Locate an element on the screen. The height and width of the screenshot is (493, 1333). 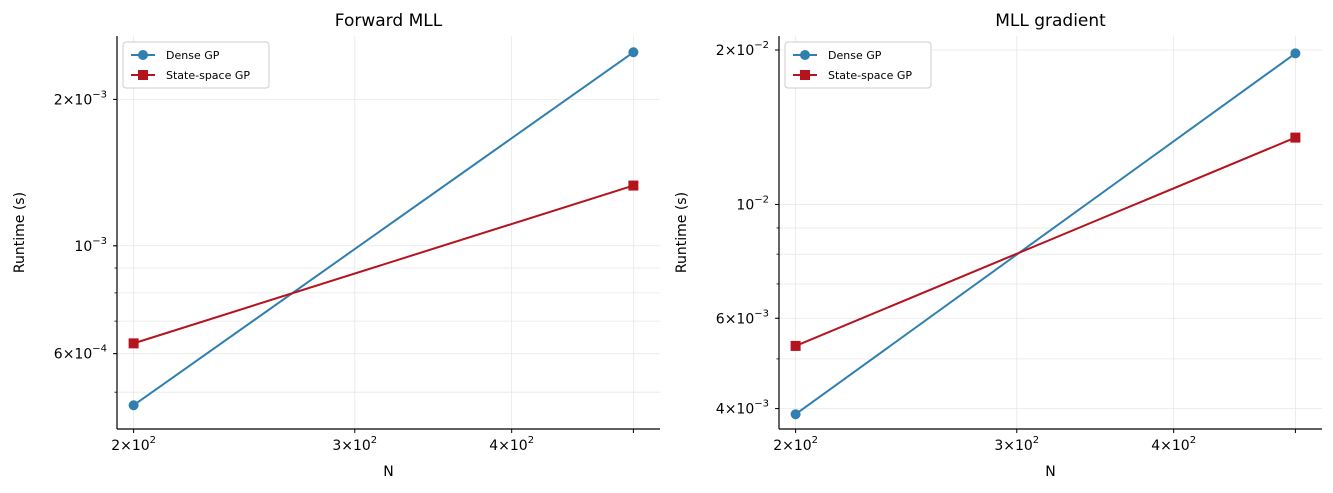
y-tick-label: 2×10⁻² is located at coordinates (742, 49).